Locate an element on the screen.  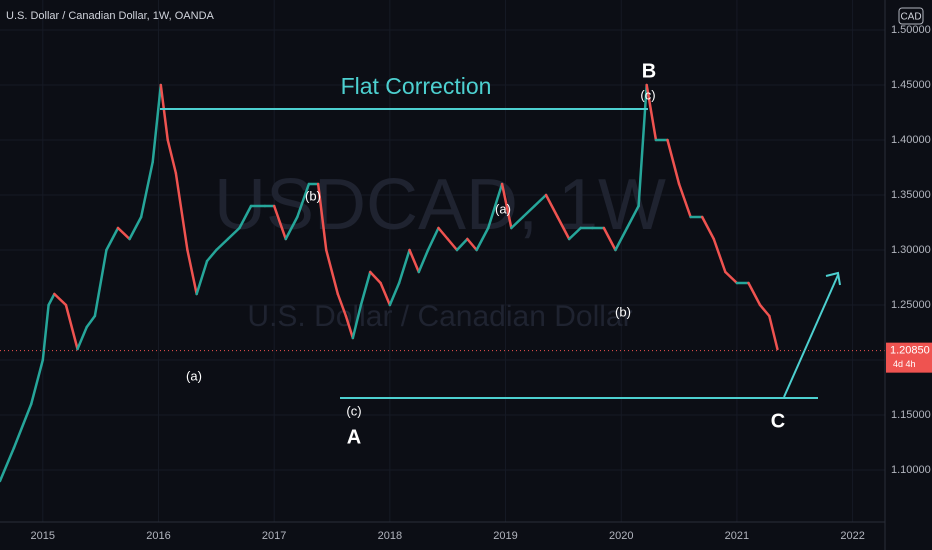
y-tick-label: 1.40000 is located at coordinates (911, 140).